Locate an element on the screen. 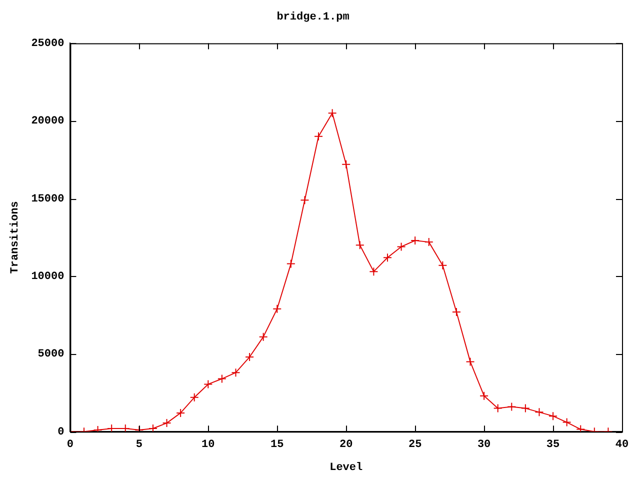  y-tick-label: 10000 is located at coordinates (47, 277).